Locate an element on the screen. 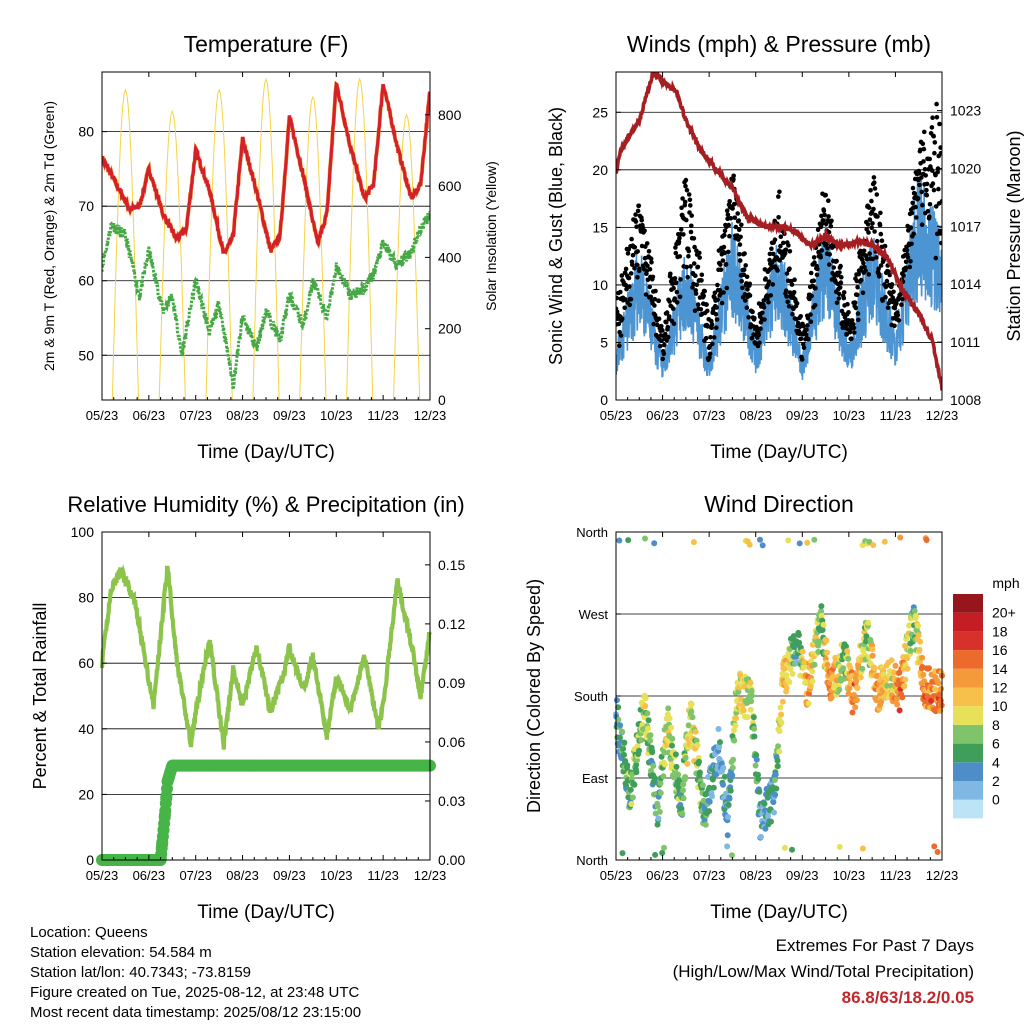 The width and height of the screenshot is (1024, 1024). x-tick-label: 05/23 is located at coordinates (616, 415).